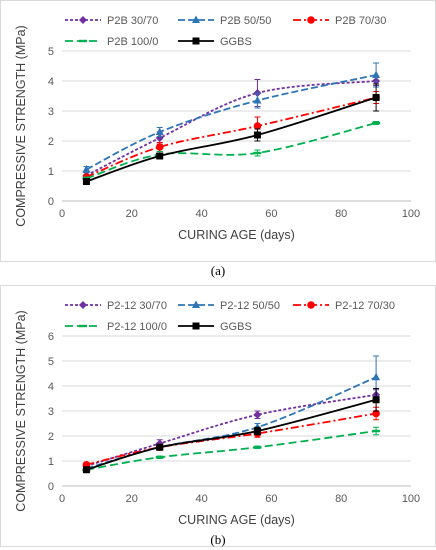  What do you see at coordinates (51, 82) in the screenshot?
I see `chart-a-y-tick-label: 4` at bounding box center [51, 82].